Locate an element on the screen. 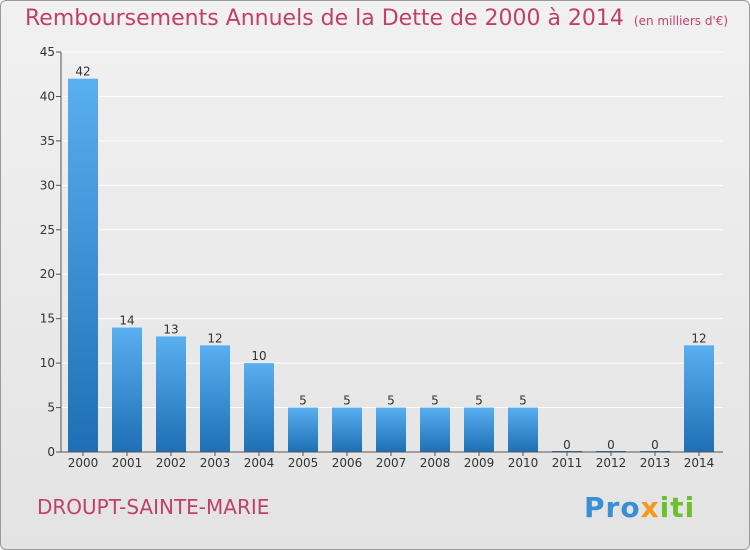 This screenshot has height=550, width=750. bar-2009 is located at coordinates (479, 429).